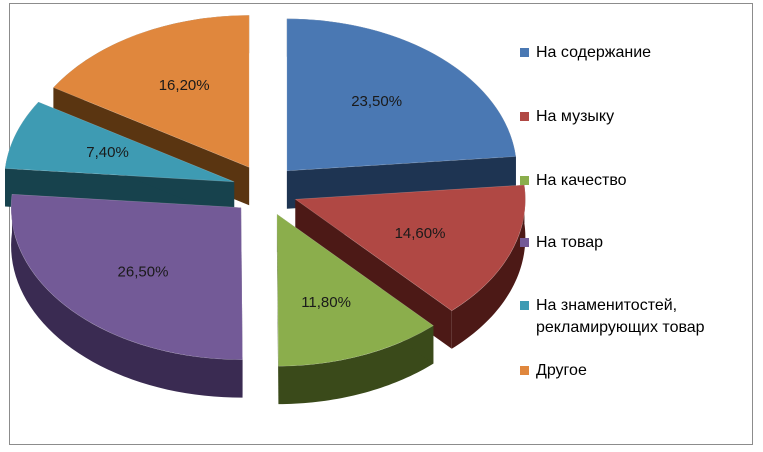 This screenshot has height=452, width=763. I want to click on slice-label-muzyku: 14,60%, so click(420, 233).